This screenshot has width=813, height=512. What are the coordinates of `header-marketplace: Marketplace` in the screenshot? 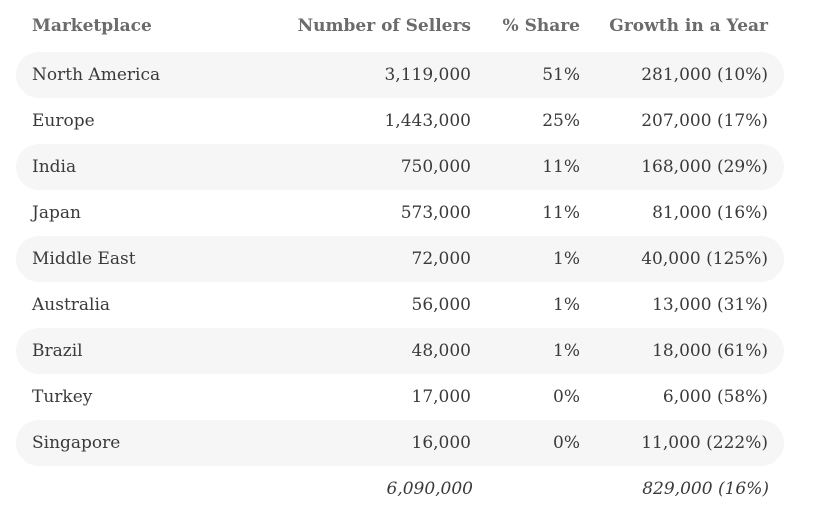 It's located at (92, 26).